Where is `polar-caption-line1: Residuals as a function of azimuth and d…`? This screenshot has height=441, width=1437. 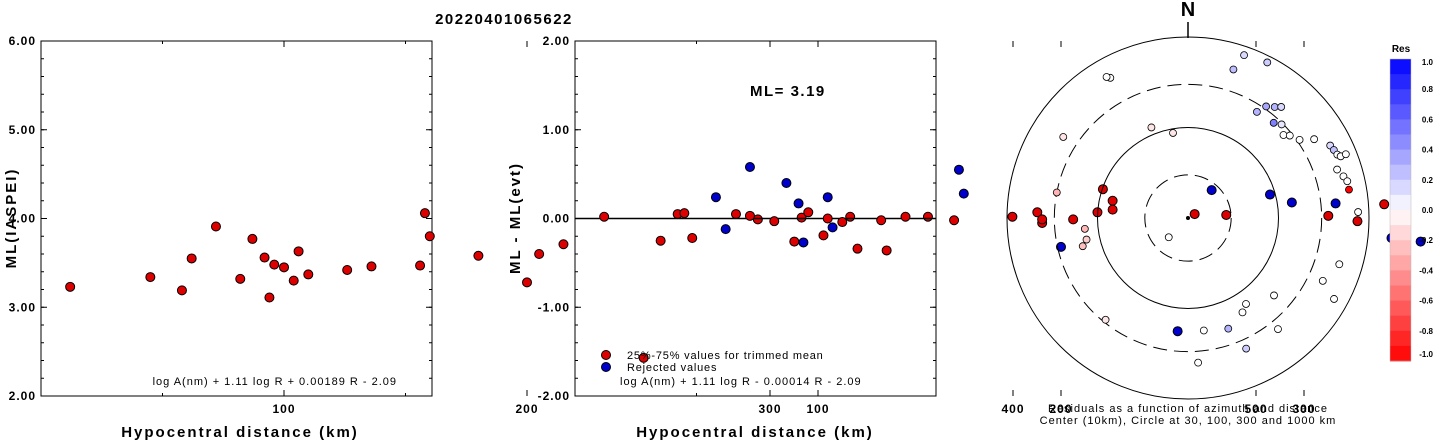
polar-caption-line1: Residuals as a function of azimuth and d… is located at coordinates (1188, 409).